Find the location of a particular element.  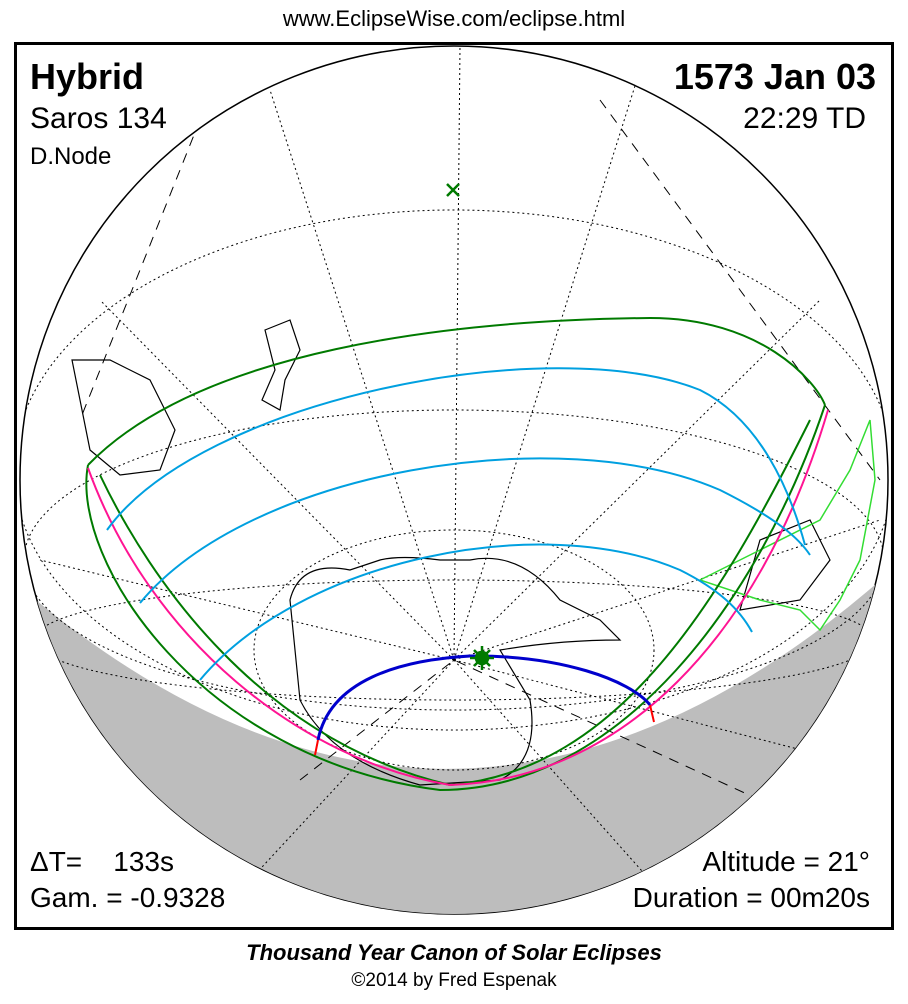

delta-t: ΔT= 133s is located at coordinates (102, 861).